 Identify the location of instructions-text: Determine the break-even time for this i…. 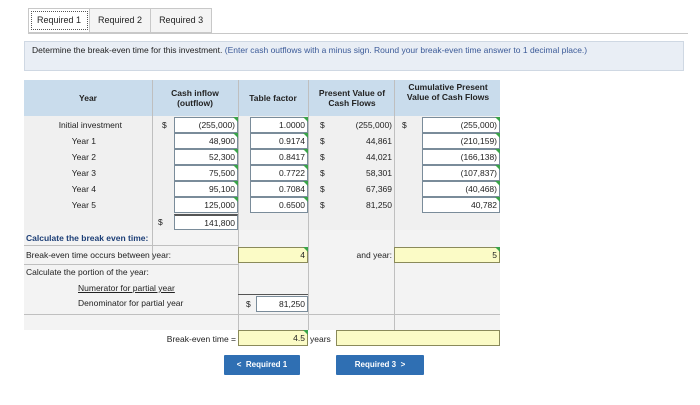
(127, 50).